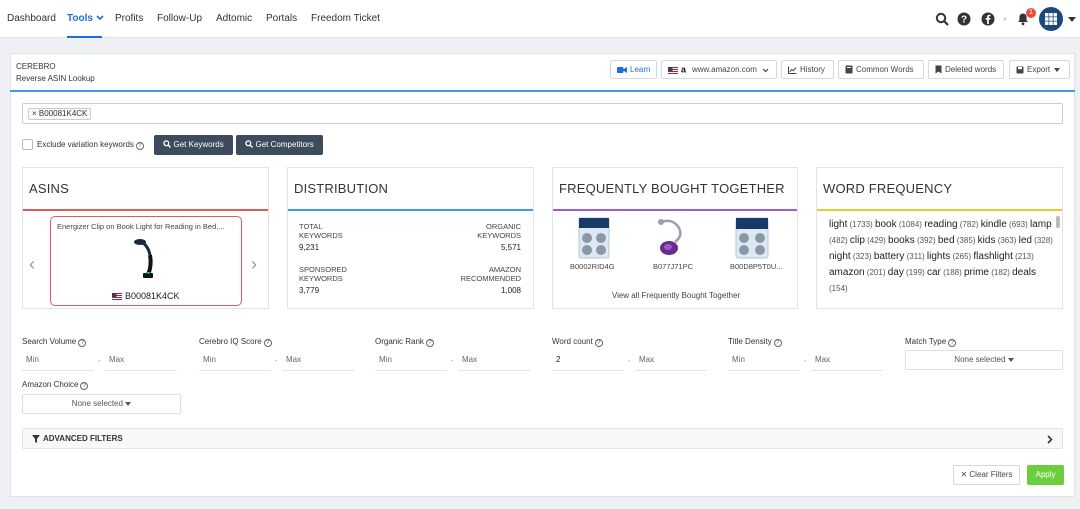 The height and width of the screenshot is (509, 1080). What do you see at coordinates (876, 240) in the screenshot?
I see `word-count: (429)` at bounding box center [876, 240].